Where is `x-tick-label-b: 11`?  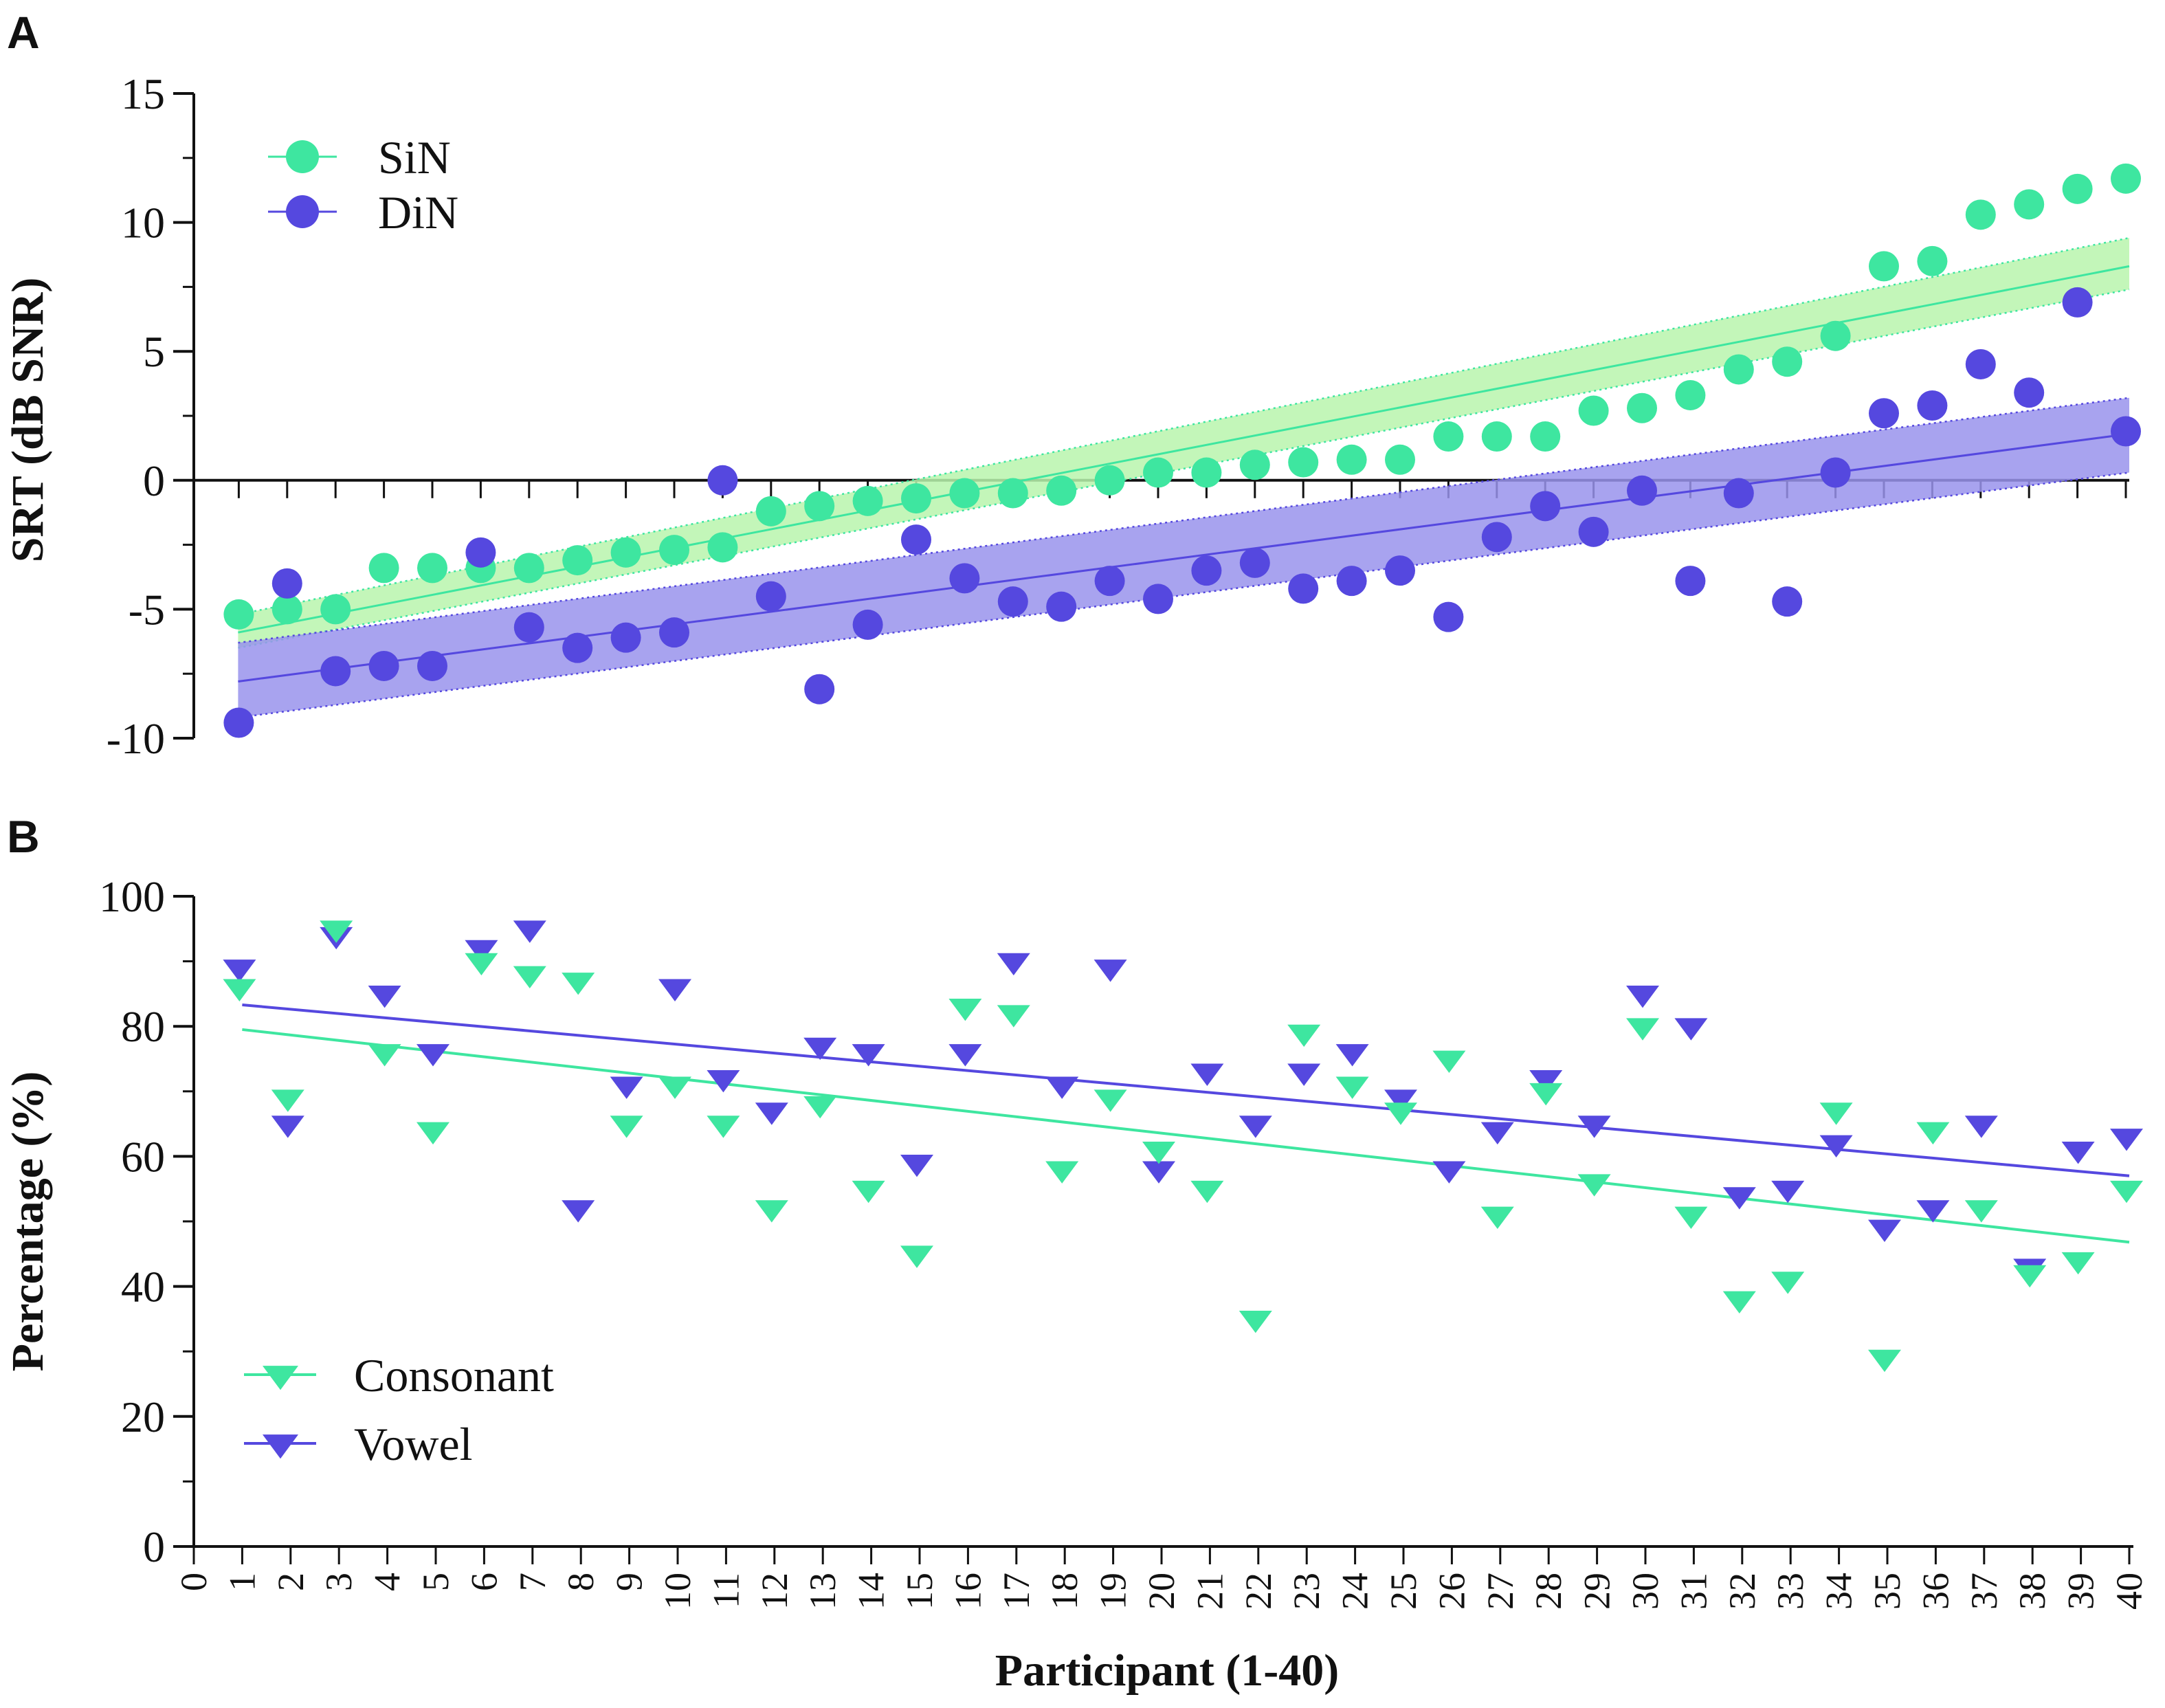 x-tick-label-b: 11 is located at coordinates (725, 1590).